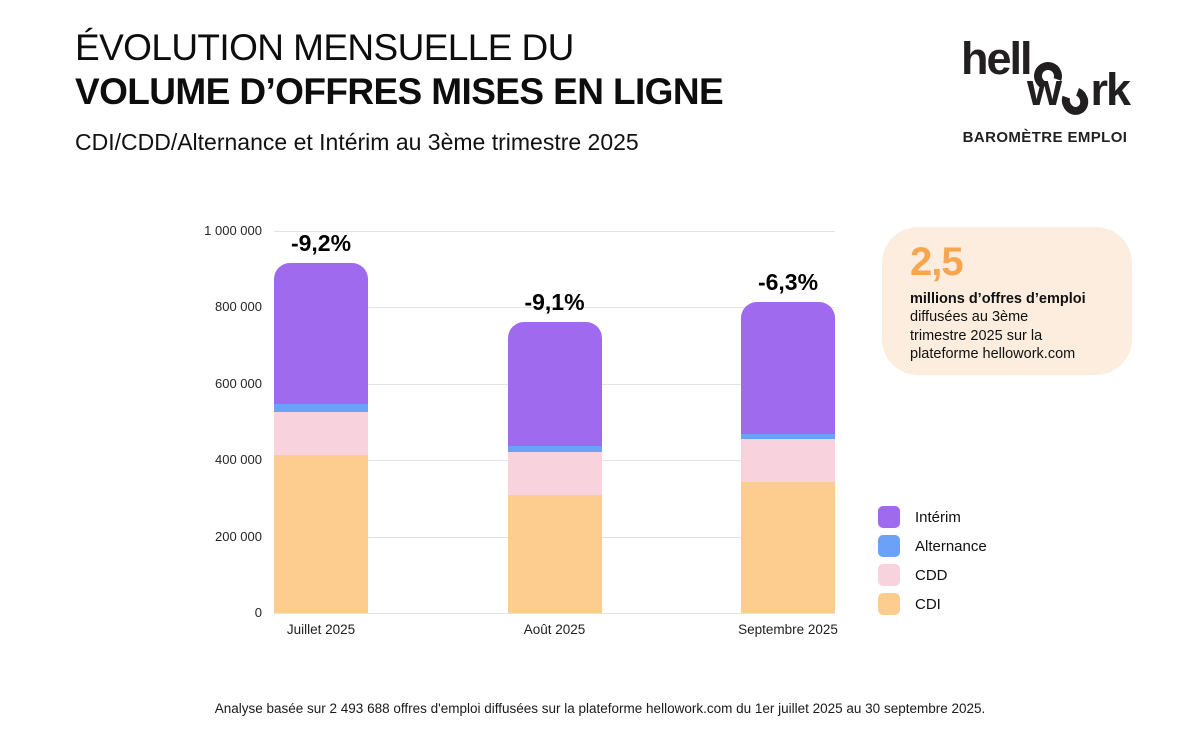 Image resolution: width=1200 pixels, height=740 pixels. Describe the element at coordinates (938, 517) in the screenshot. I see `legend-label: Intérim` at that location.